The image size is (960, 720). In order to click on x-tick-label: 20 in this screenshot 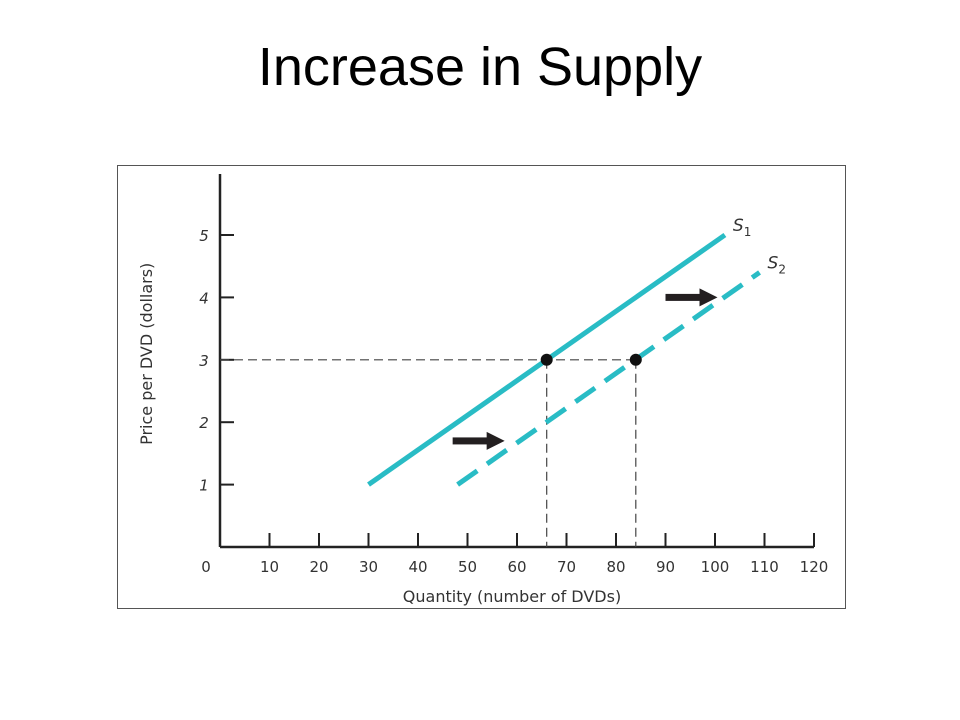, I will do `click(318, 567)`.